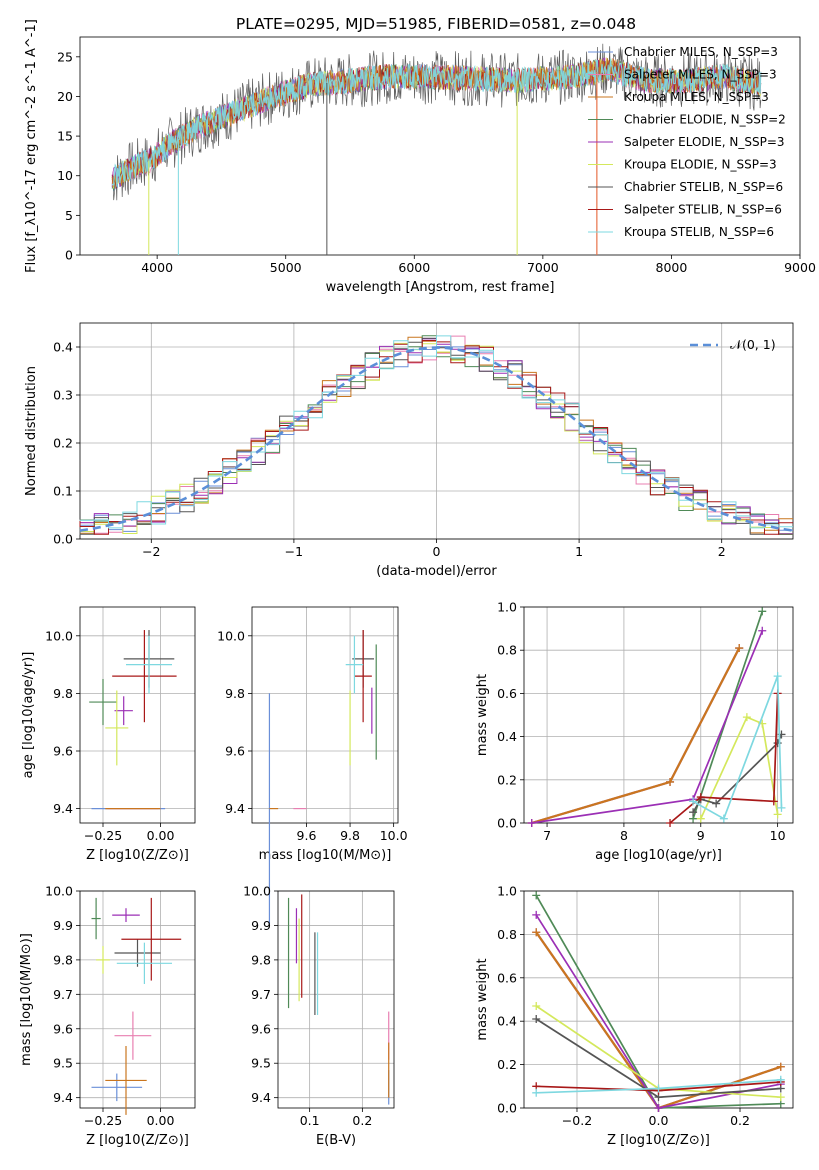  Describe the element at coordinates (440, 287) in the screenshot. I see `x-axis-label: wavelength [Angstrom, rest frame]` at that location.